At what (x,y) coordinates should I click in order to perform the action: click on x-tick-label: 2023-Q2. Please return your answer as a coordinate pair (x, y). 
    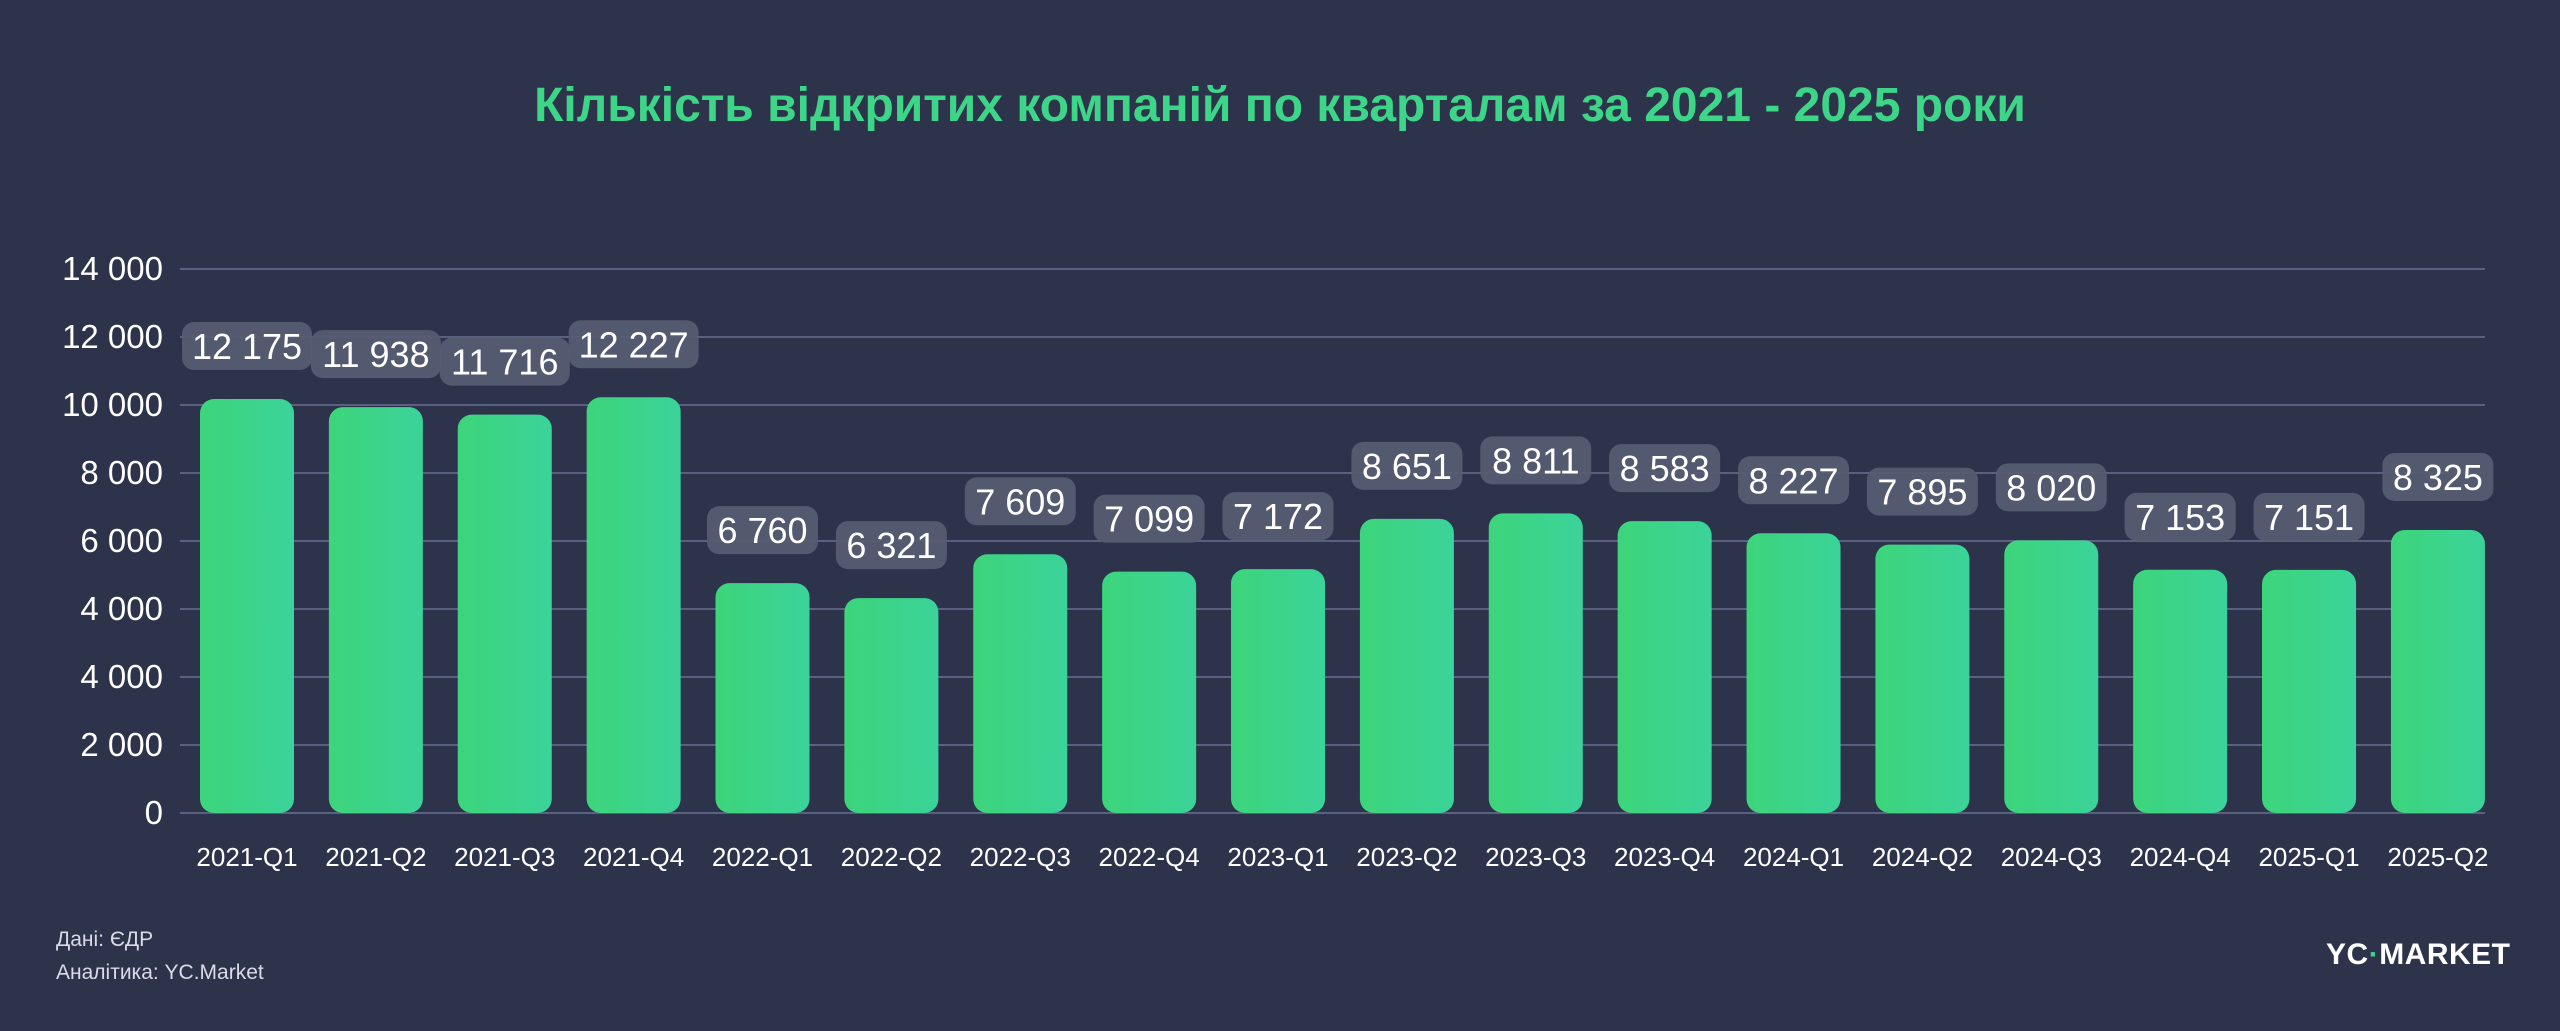
    Looking at the image, I should click on (1406, 857).